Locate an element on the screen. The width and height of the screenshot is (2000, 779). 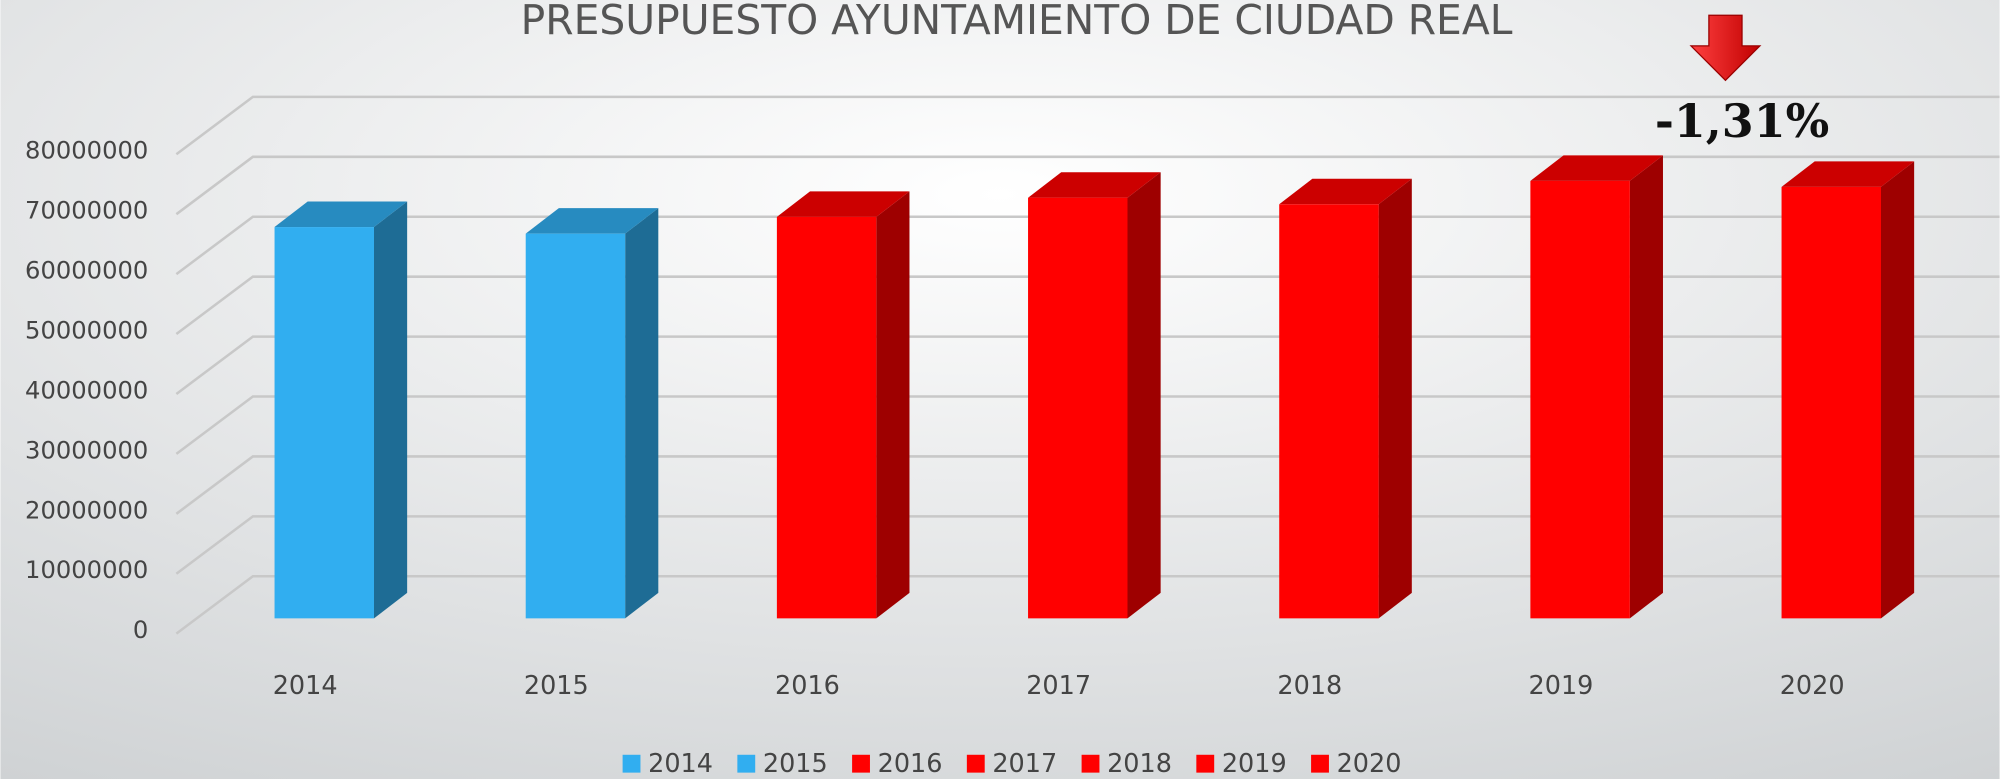
y-tick-label: 40000000 is located at coordinates (86, 390).